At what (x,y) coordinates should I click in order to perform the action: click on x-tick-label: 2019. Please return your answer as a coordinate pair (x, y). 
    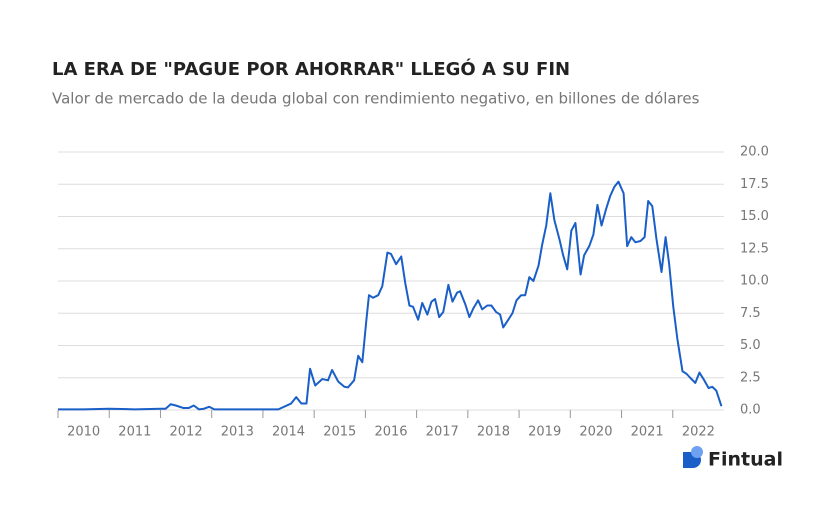
    Looking at the image, I should click on (544, 432).